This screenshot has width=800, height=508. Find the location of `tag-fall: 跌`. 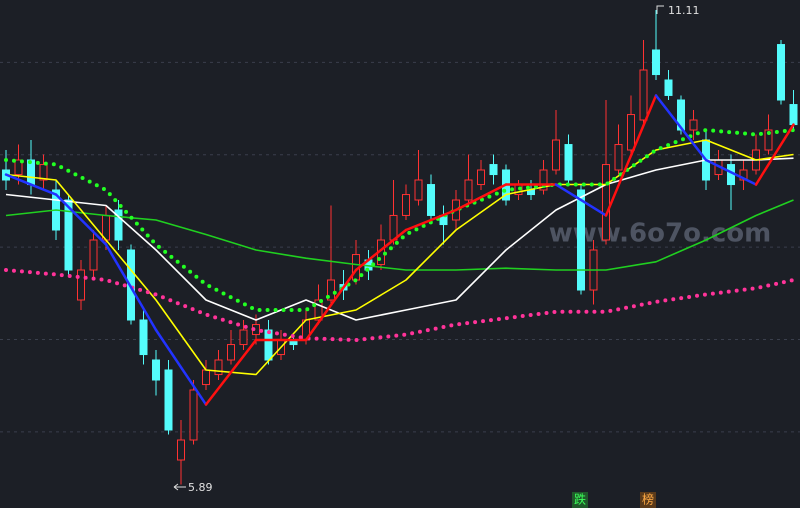

tag-fall: 跌 is located at coordinates (580, 499).